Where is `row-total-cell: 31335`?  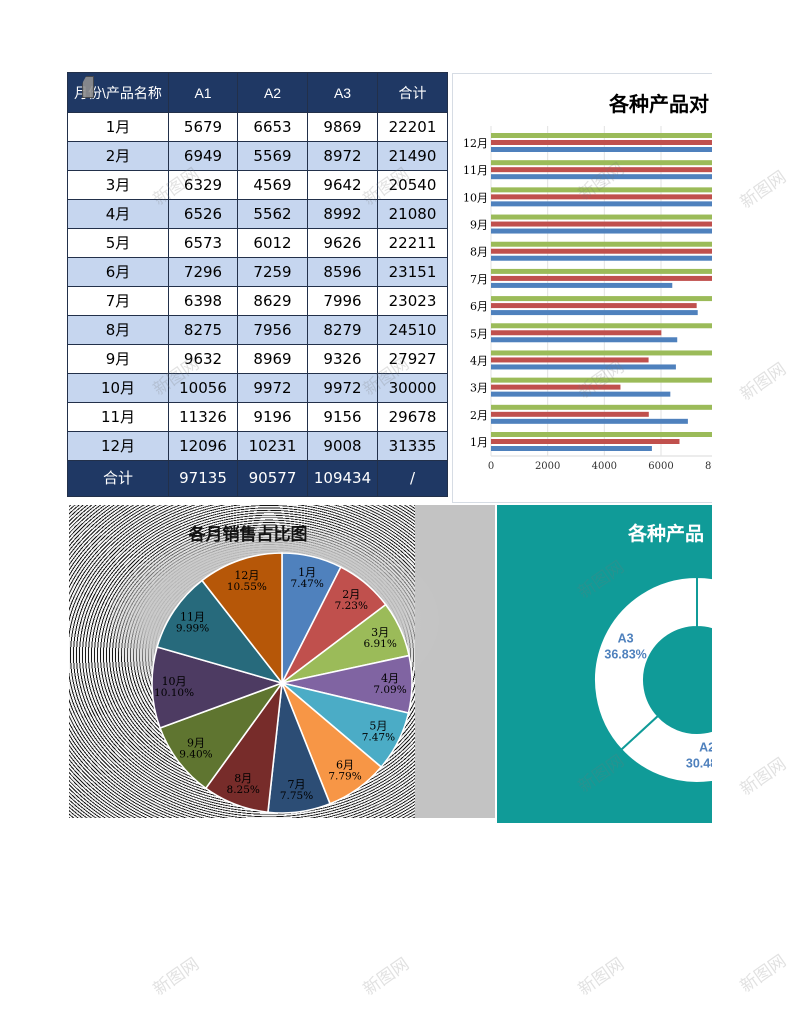
row-total-cell: 31335 is located at coordinates (412, 446).